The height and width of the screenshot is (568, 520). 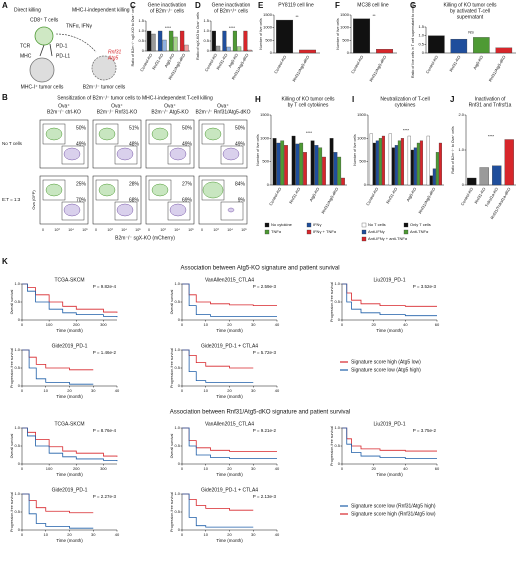 What do you see at coordinates (79, 26) in the screenshot?
I see `label: TNFα, IFNγ` at bounding box center [79, 26].